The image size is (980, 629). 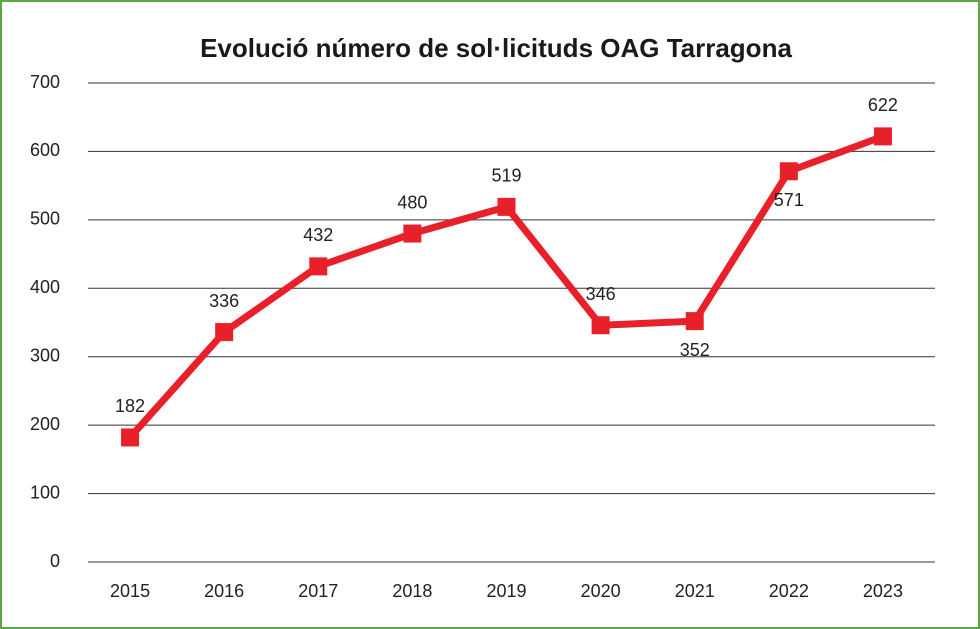 I want to click on y-tick-label: 200, so click(x=45, y=424).